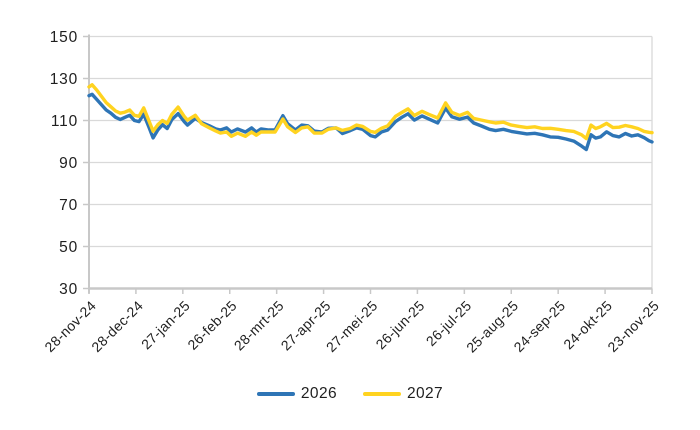 The height and width of the screenshot is (430, 700). Describe the element at coordinates (64, 121) in the screenshot. I see `y-axis-label: 110` at that location.